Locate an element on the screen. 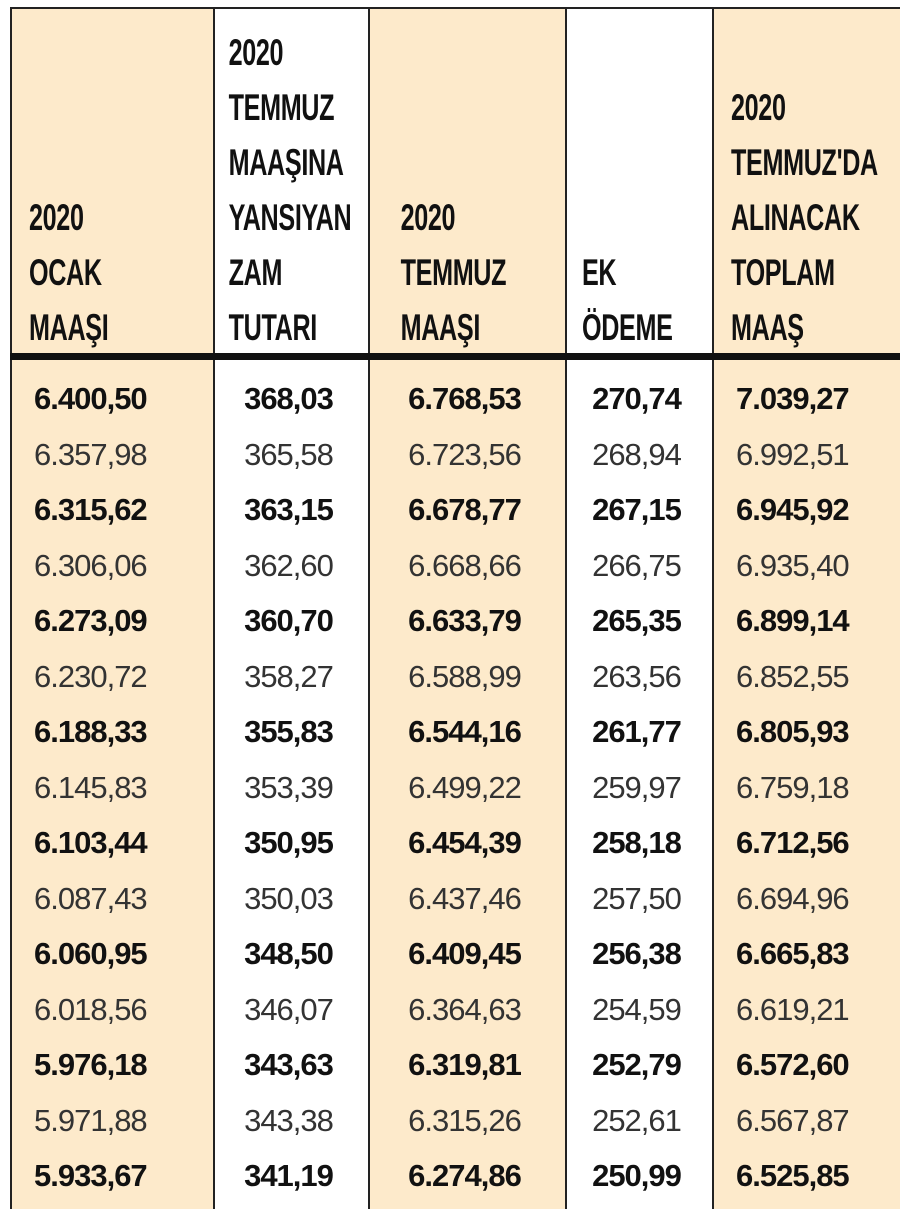 This screenshot has width=900, height=1209. table-cell: 353,39 is located at coordinates (289, 787).